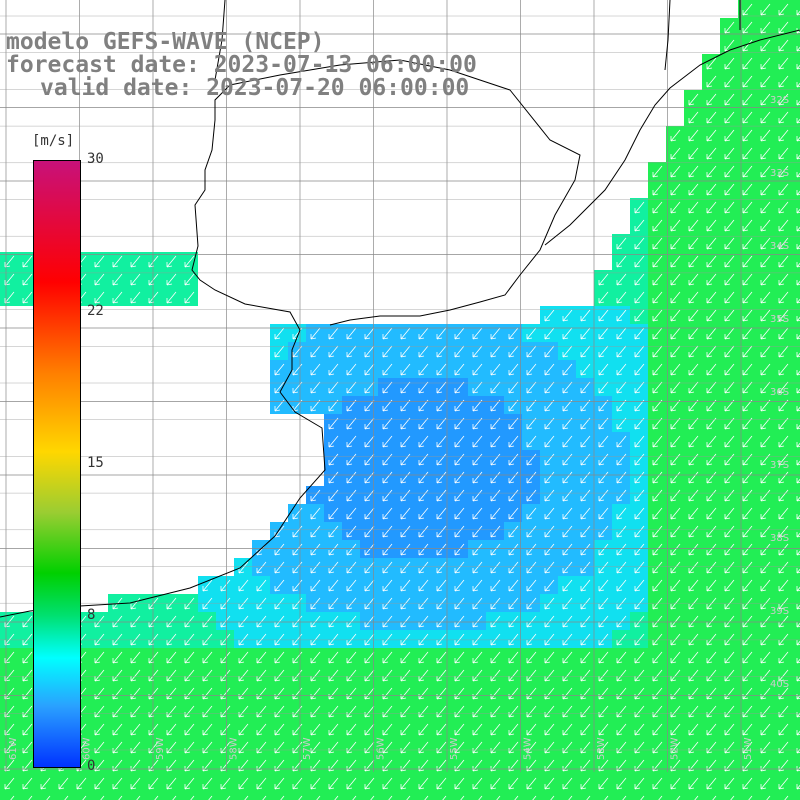  Describe the element at coordinates (454, 748) in the screenshot. I see `lon-label: 55W` at that location.